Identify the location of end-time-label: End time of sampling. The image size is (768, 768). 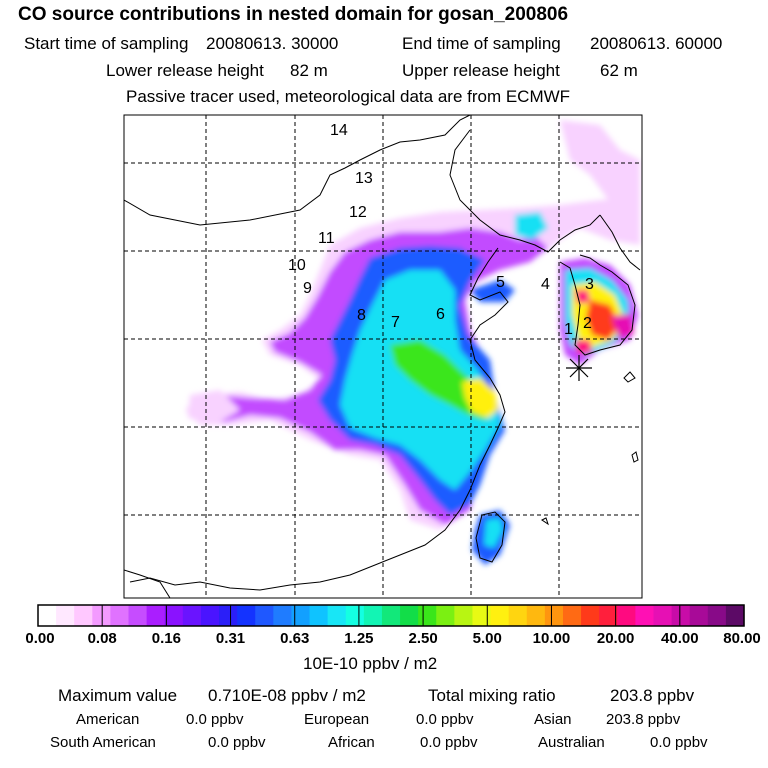
(481, 43).